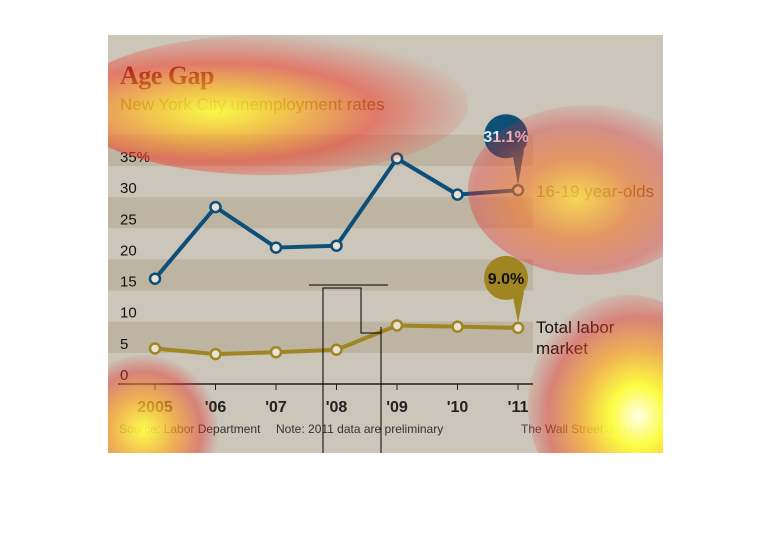  What do you see at coordinates (128, 219) in the screenshot?
I see `y-tick-label: 25` at bounding box center [128, 219].